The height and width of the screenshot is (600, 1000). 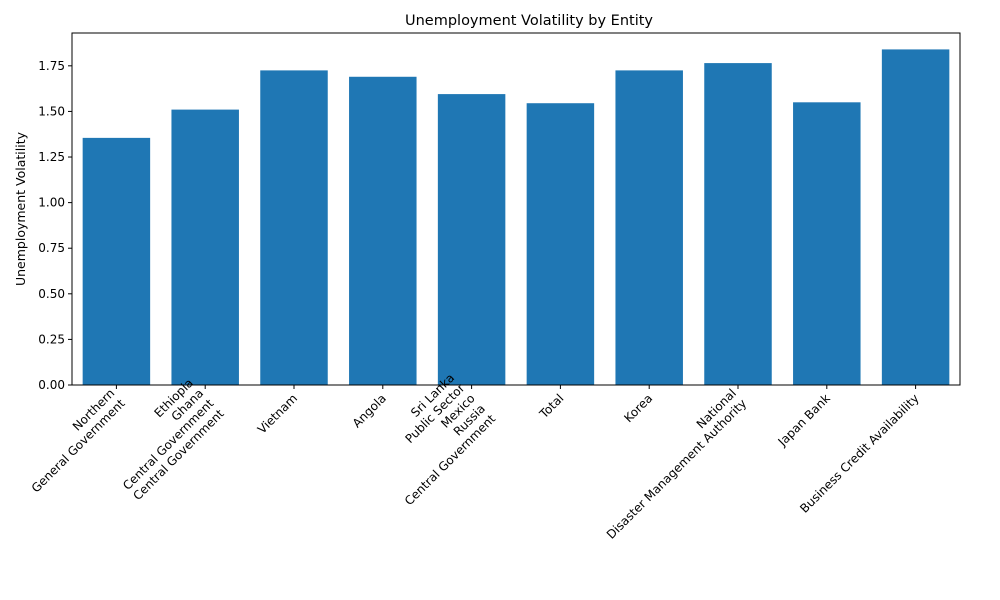 I want to click on y-tick-label: 1.25, so click(x=51, y=157).